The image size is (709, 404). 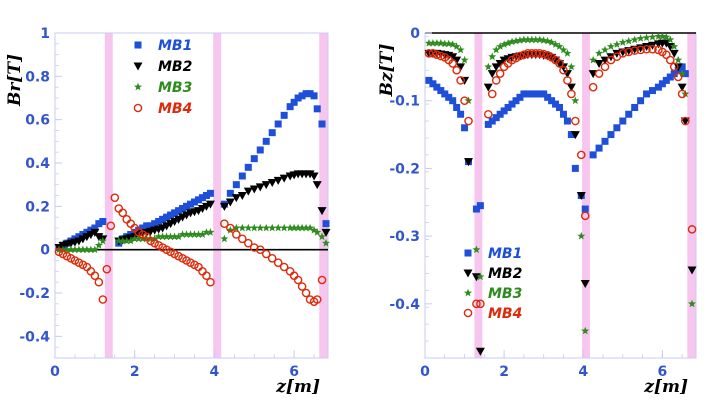 I want to click on x-tick-label: 0, so click(x=425, y=372).